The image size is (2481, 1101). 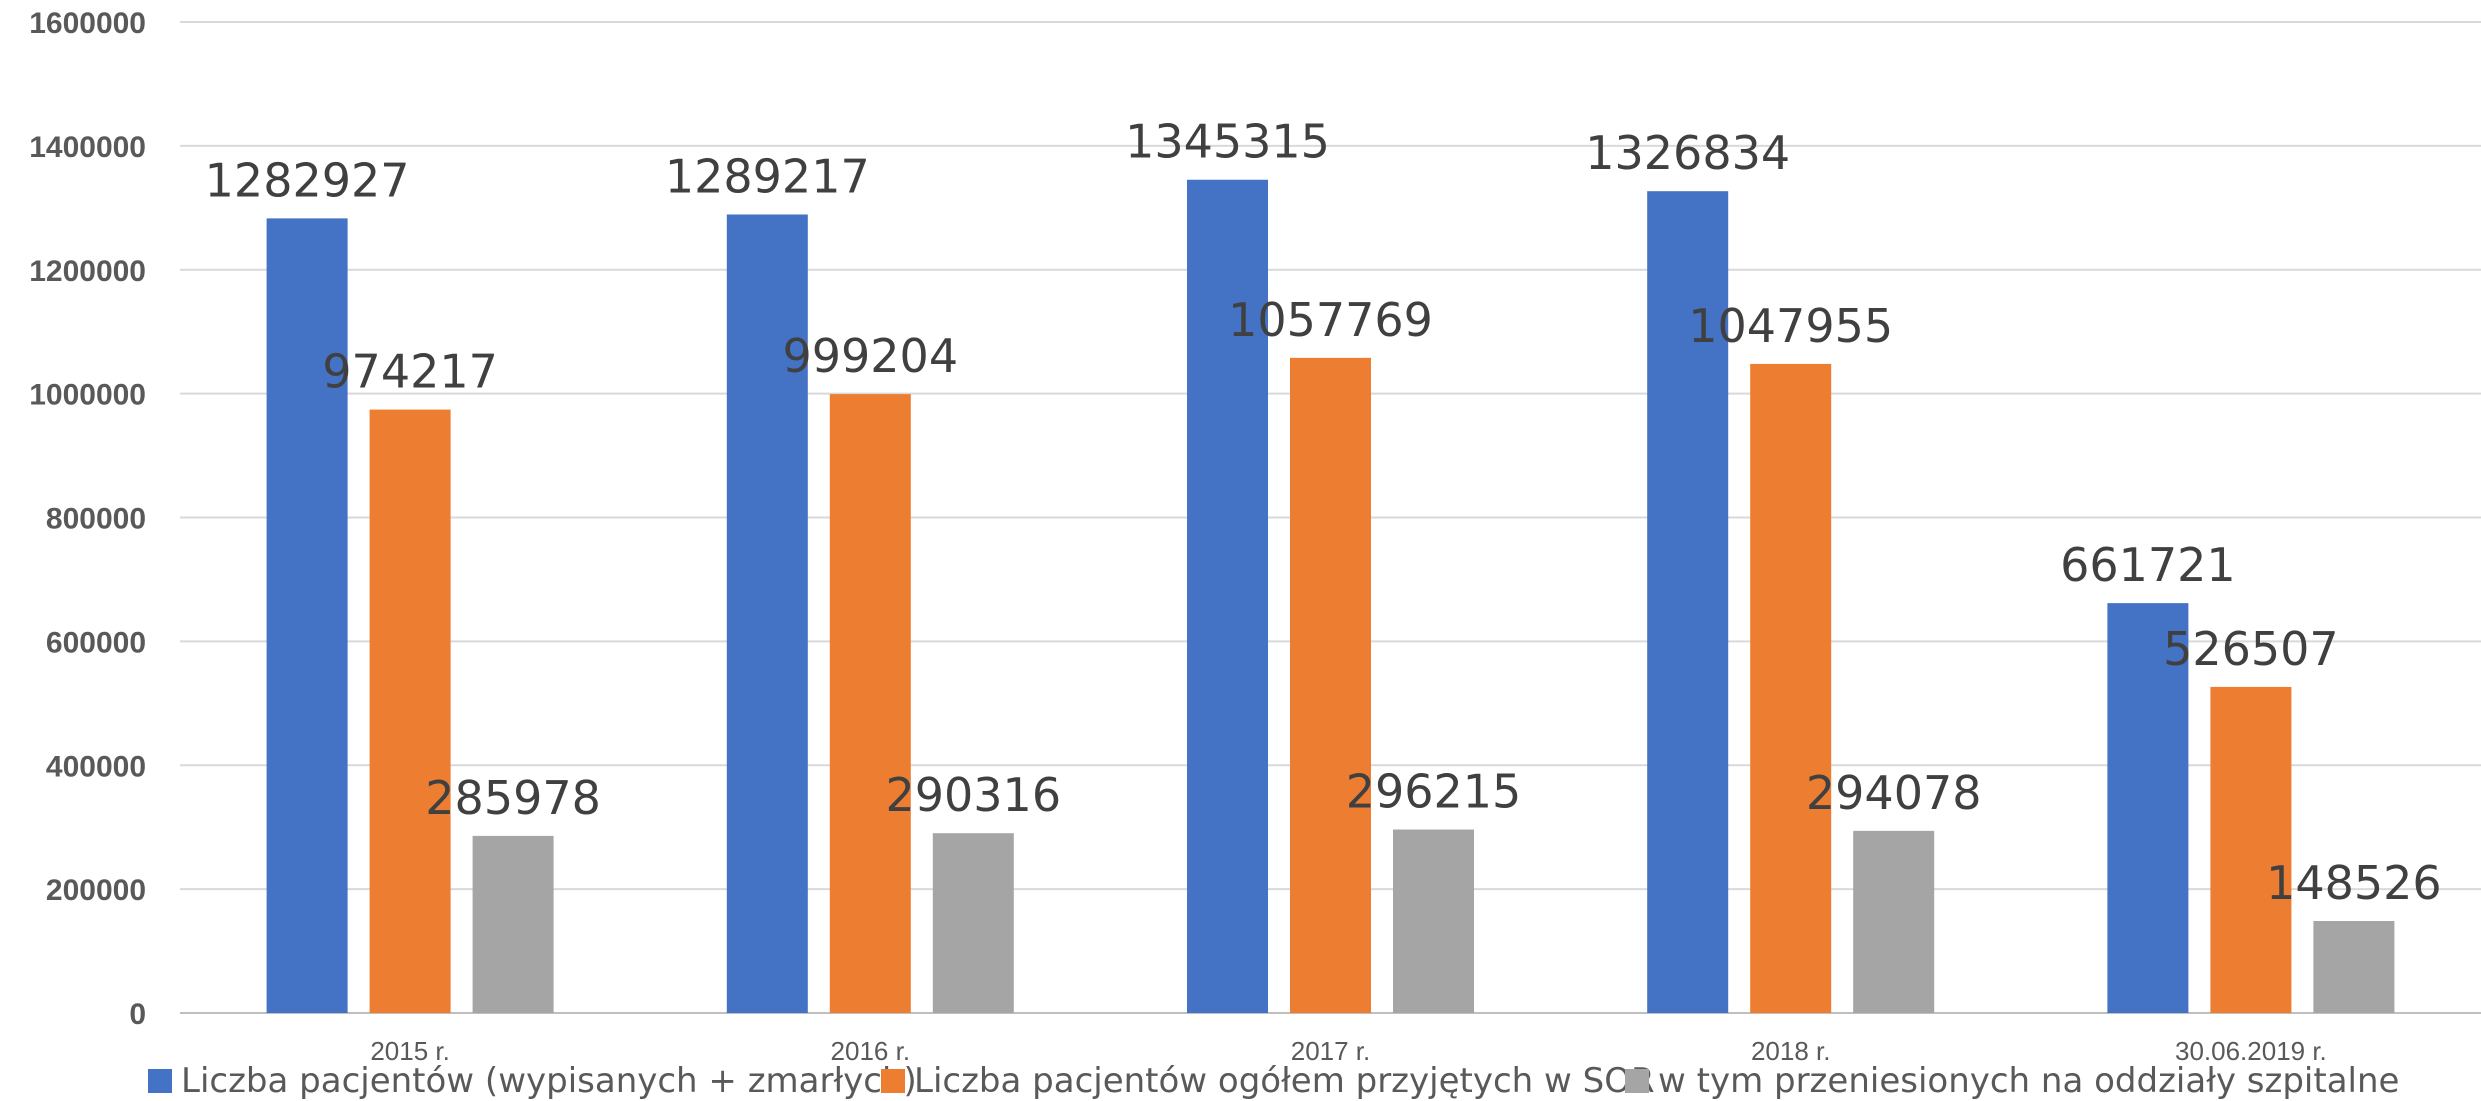 I want to click on data-label: 1282927, so click(x=307, y=180).